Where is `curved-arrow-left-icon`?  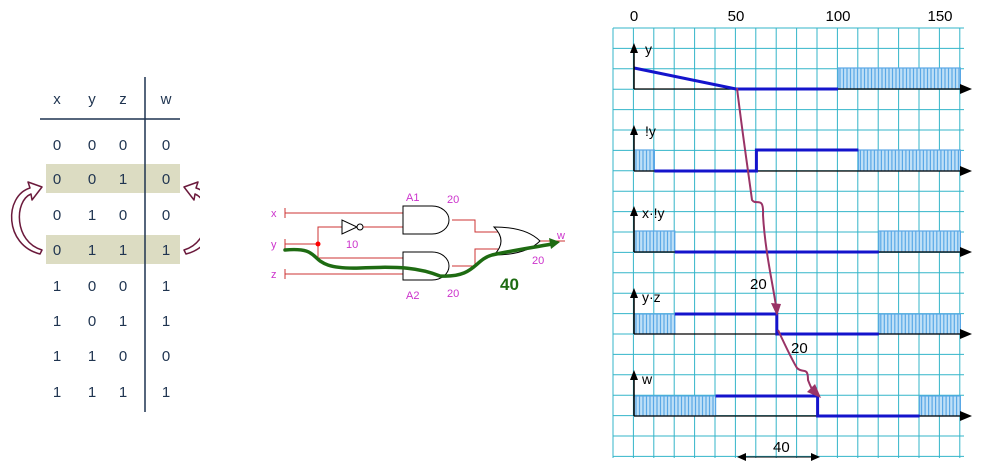
curved-arrow-left-icon is located at coordinates (26, 218).